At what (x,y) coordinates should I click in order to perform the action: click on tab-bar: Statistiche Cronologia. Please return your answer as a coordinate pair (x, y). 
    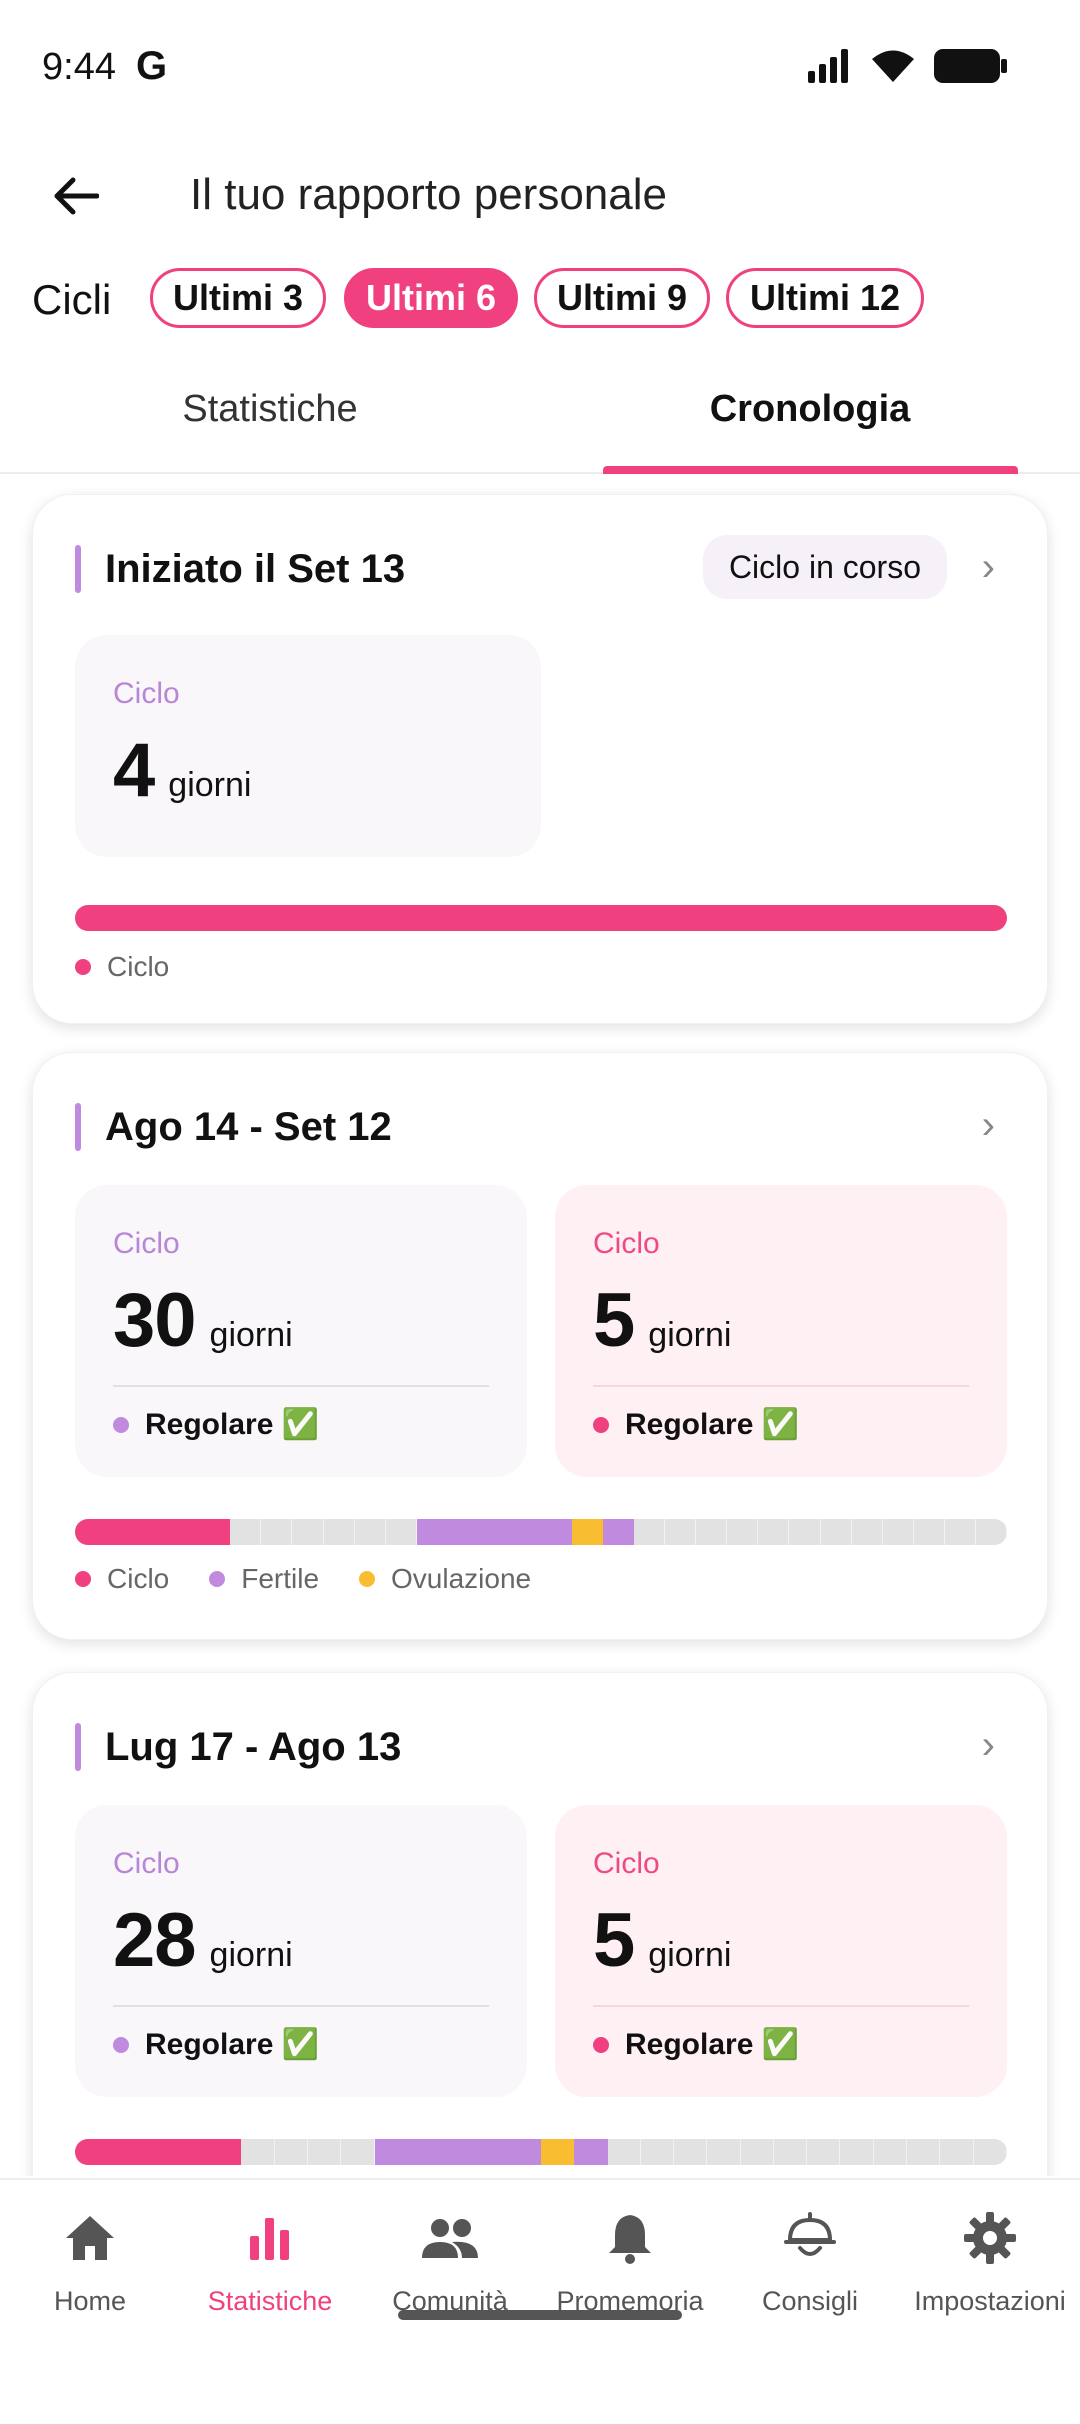
    Looking at the image, I should click on (540, 422).